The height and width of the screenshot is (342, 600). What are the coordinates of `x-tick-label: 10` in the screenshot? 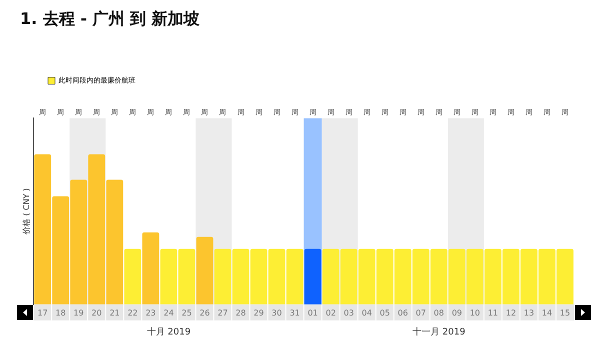 It's located at (475, 313).